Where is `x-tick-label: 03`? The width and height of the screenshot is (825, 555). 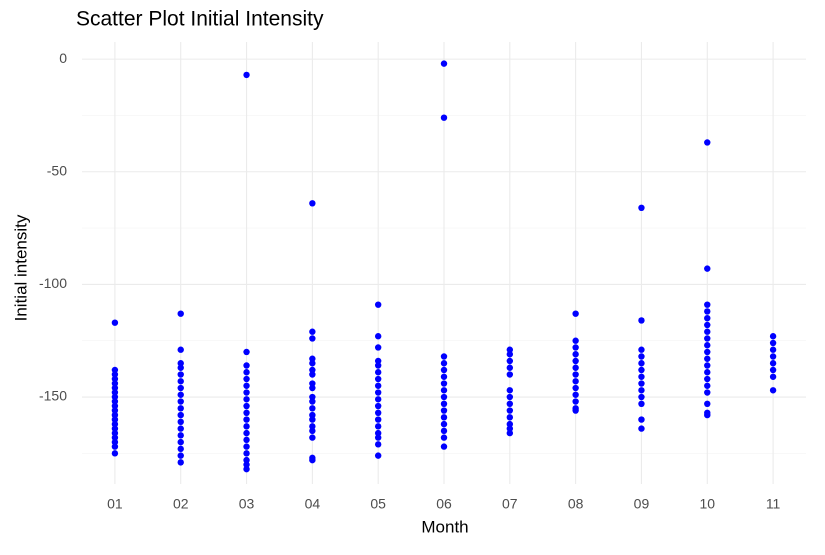
x-tick-label: 03 is located at coordinates (247, 504).